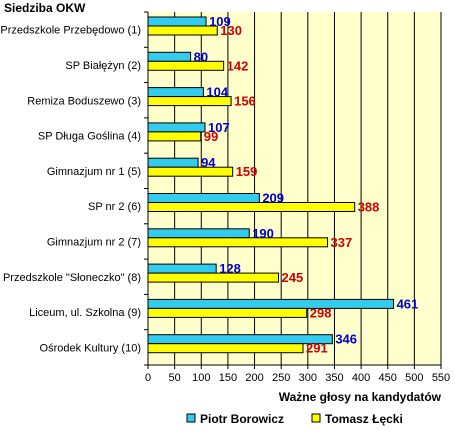 This screenshot has height=433, width=455. I want to click on x-tick-label: 350, so click(334, 378).